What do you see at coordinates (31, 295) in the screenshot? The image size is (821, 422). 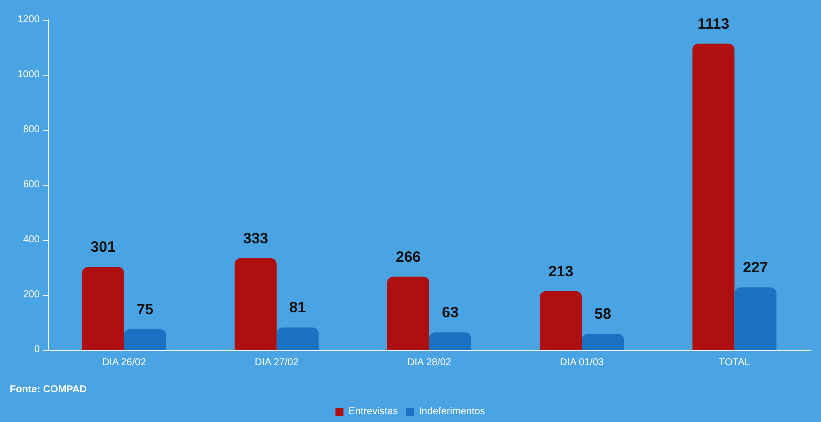 I see `y-tick-label: 200` at bounding box center [31, 295].